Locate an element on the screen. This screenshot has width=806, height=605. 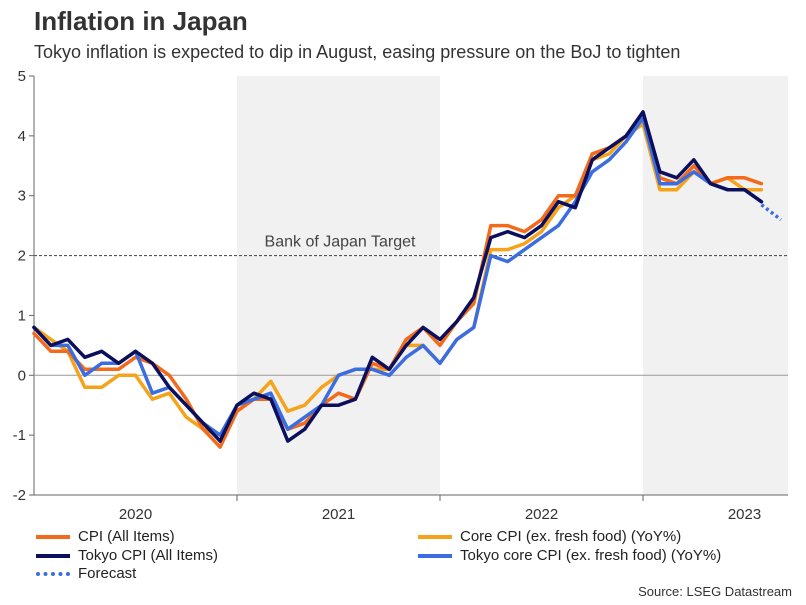
legend-label-cpi: CPI (All Items) is located at coordinates (126, 536).